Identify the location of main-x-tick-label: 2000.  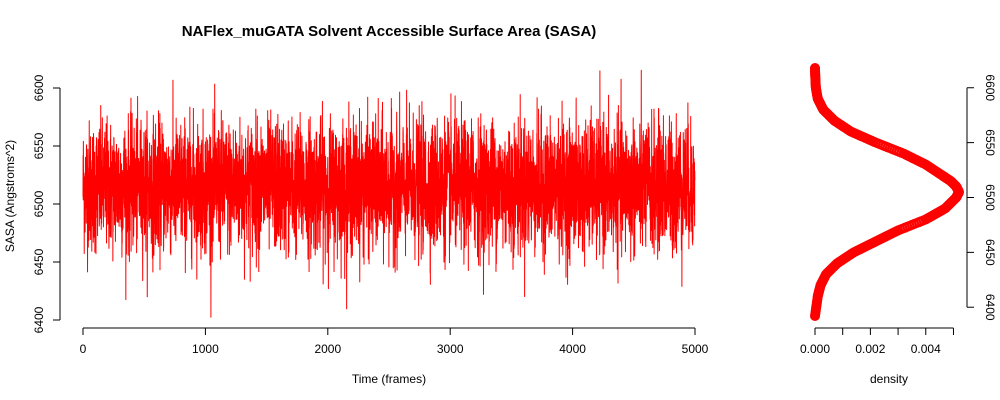
(327, 349).